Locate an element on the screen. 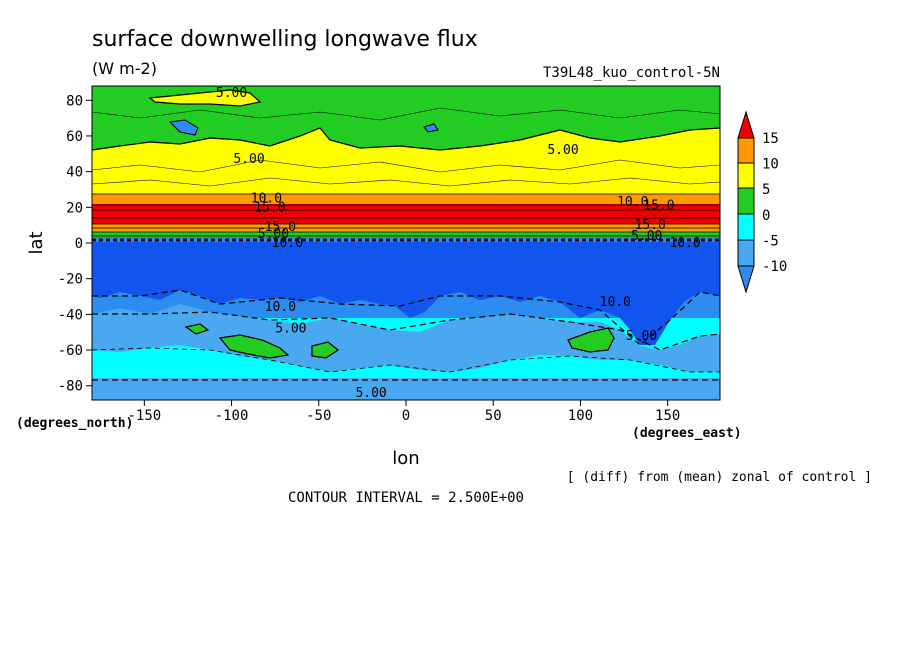  y-tick-label: 0 is located at coordinates (79, 244).